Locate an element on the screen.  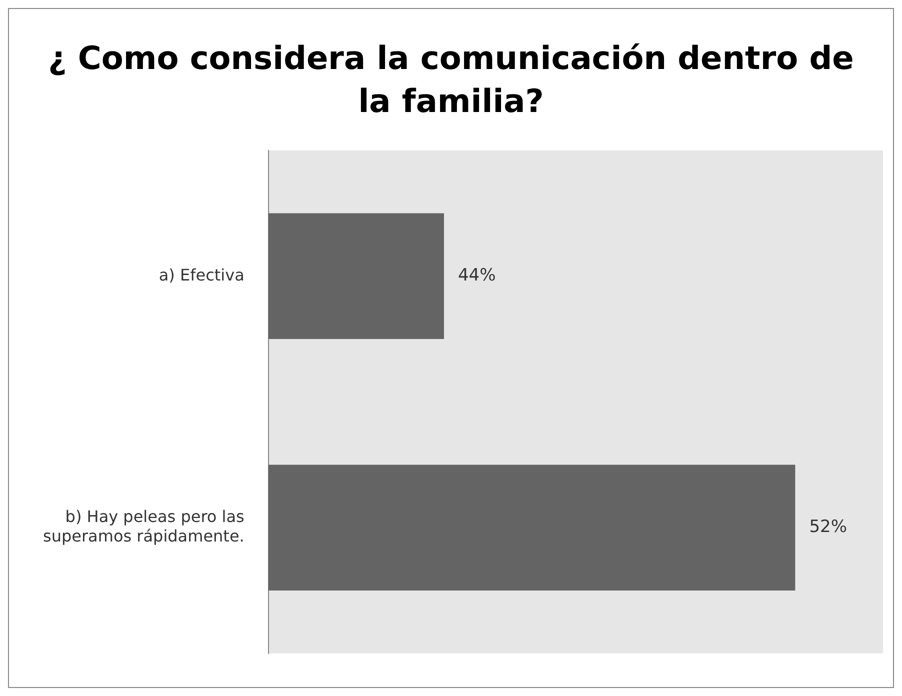
data-label: 44% is located at coordinates (477, 276).